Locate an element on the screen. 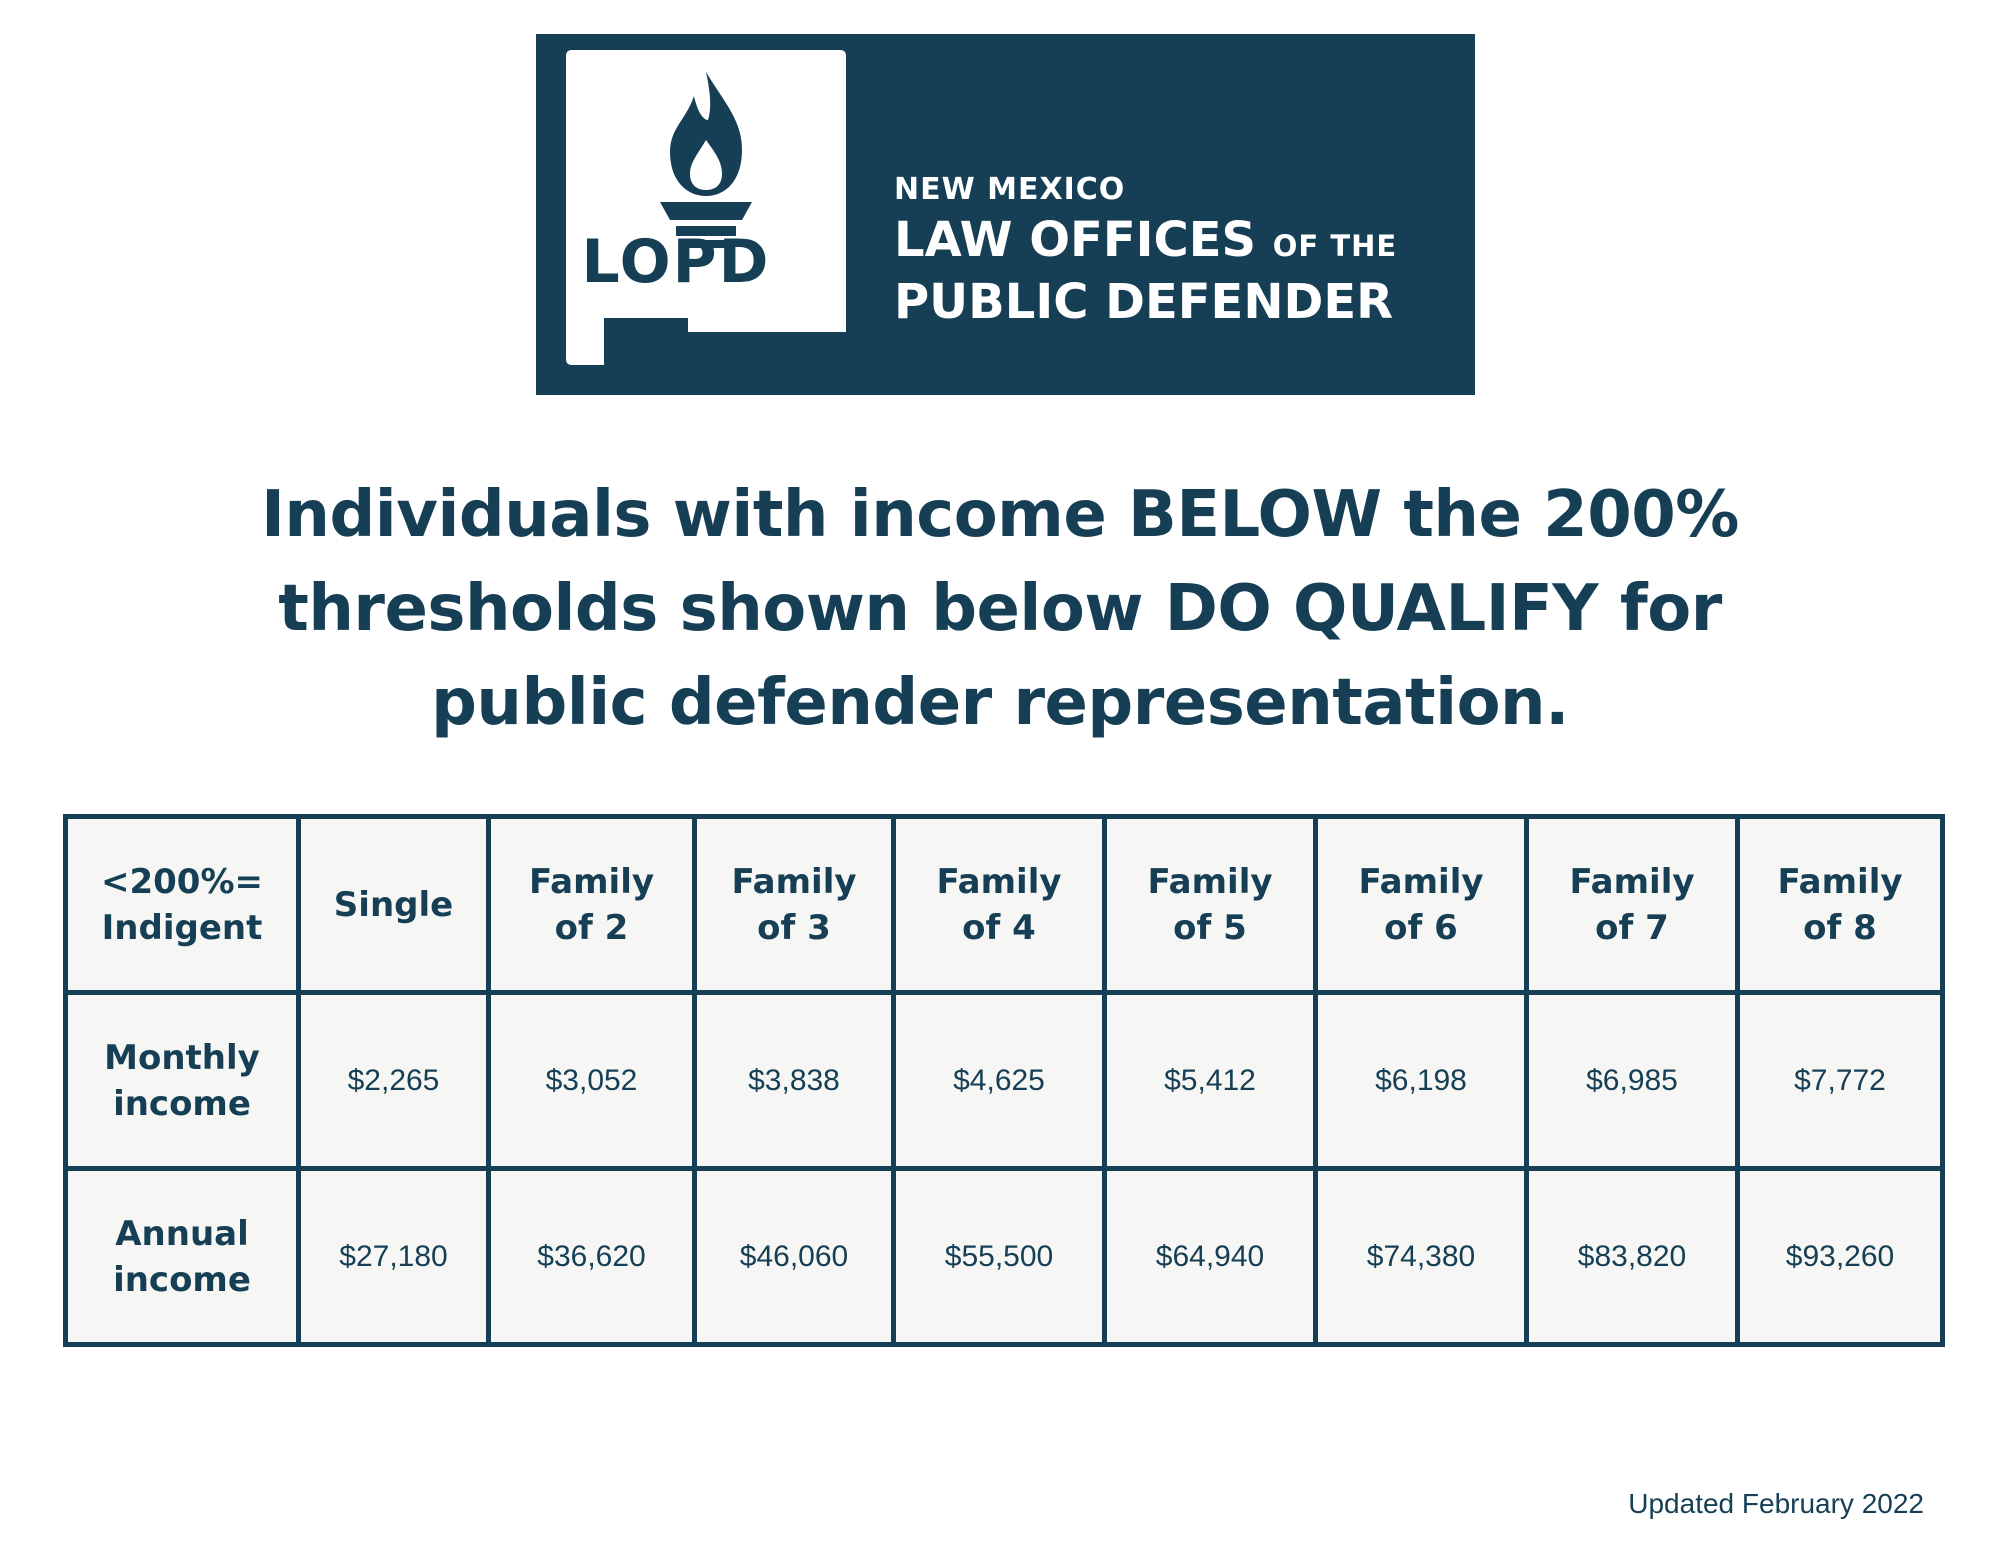 This screenshot has height=1545, width=2000. table-cell: $3,838 is located at coordinates (794, 1080).